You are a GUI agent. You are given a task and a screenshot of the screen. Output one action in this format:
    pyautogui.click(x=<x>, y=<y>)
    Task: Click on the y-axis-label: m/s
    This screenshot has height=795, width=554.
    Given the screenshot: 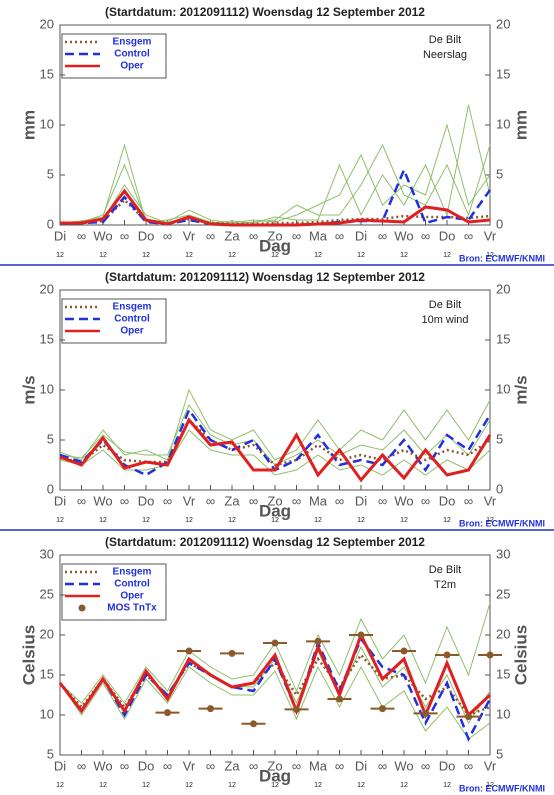 What is the action you would take?
    pyautogui.click(x=28, y=389)
    